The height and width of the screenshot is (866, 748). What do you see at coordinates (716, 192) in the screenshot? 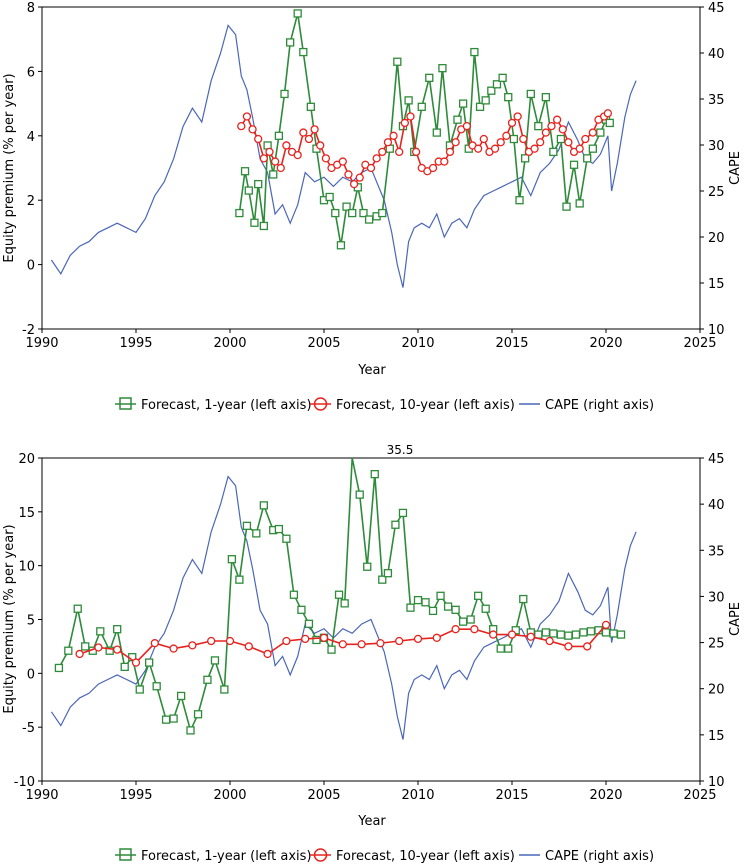
I see `y2-tick-label: 25` at bounding box center [716, 192].